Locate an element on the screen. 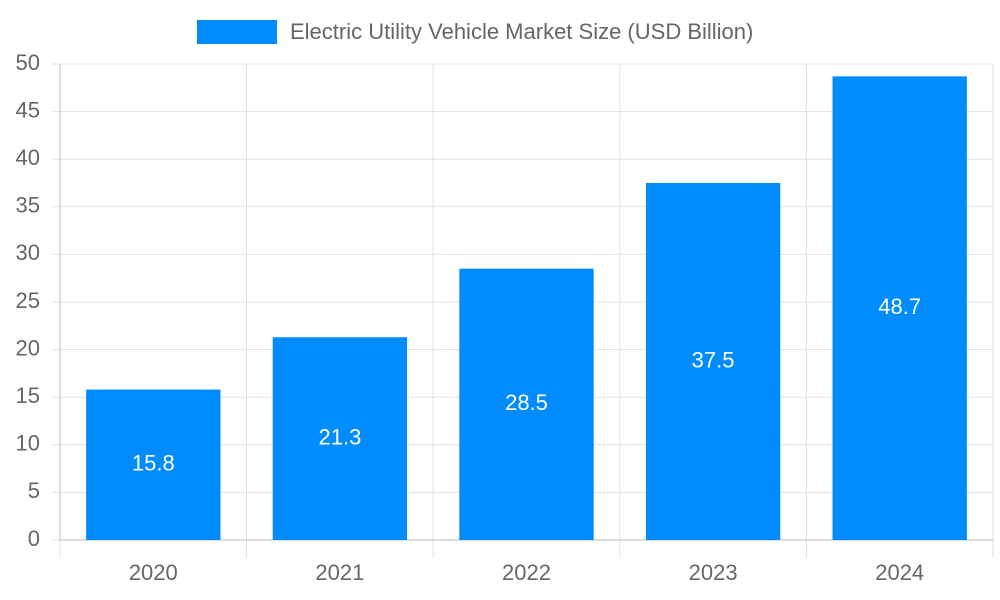  y-tick-label: 20 is located at coordinates (28, 347).